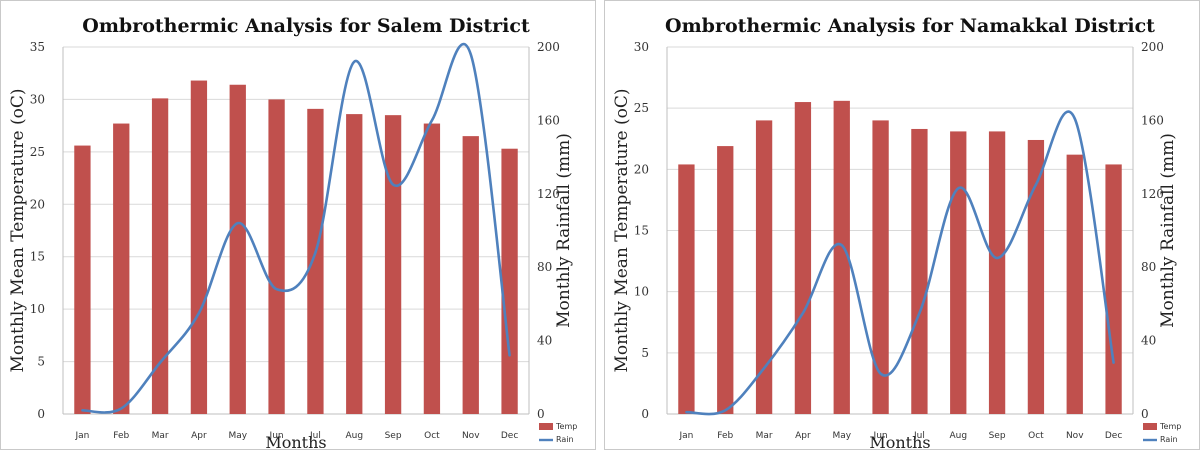 This screenshot has height=451, width=1200. I want to click on bar-temp-mar, so click(160, 256).